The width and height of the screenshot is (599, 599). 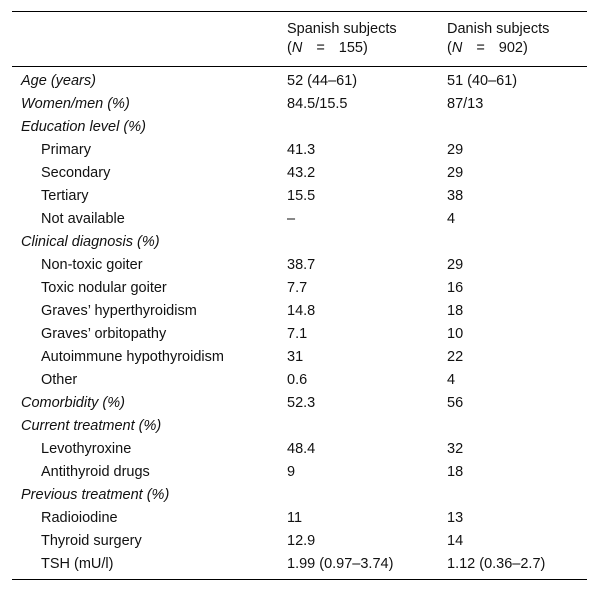 What do you see at coordinates (342, 39) in the screenshot?
I see `header-spanish: Spanish subjects (N = 155)` at bounding box center [342, 39].